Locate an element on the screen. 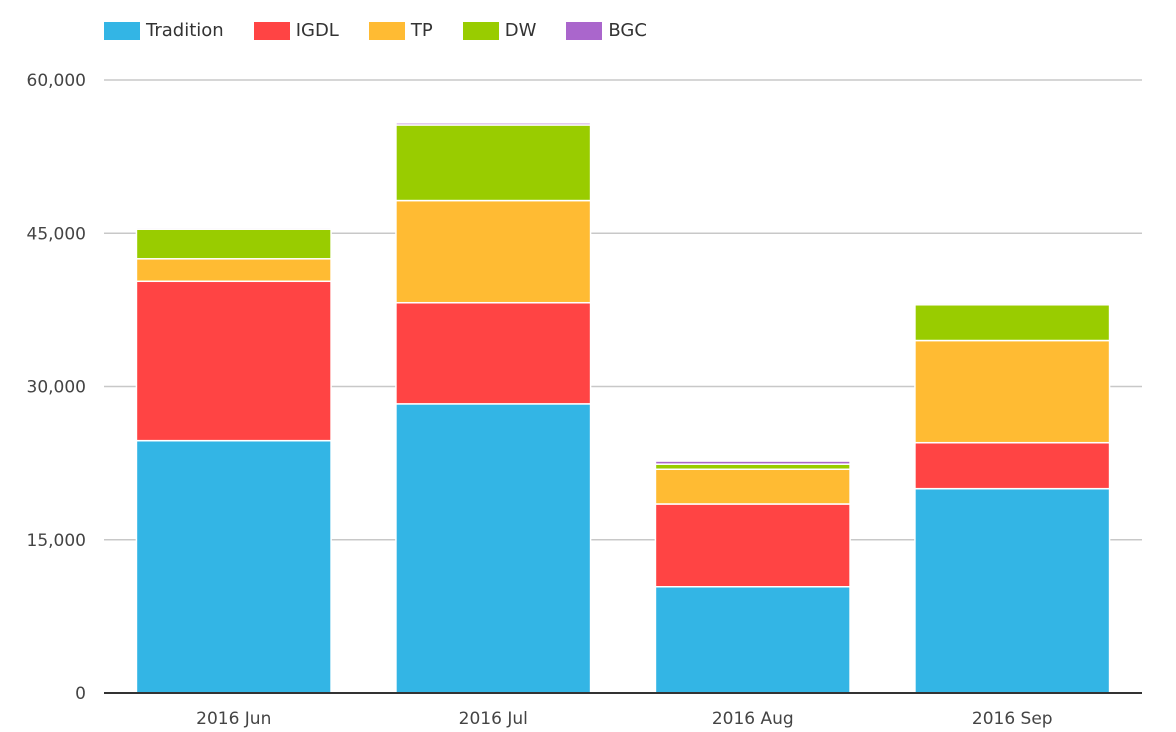 This screenshot has height=732, width=1176. legend-label: DW is located at coordinates (520, 30).